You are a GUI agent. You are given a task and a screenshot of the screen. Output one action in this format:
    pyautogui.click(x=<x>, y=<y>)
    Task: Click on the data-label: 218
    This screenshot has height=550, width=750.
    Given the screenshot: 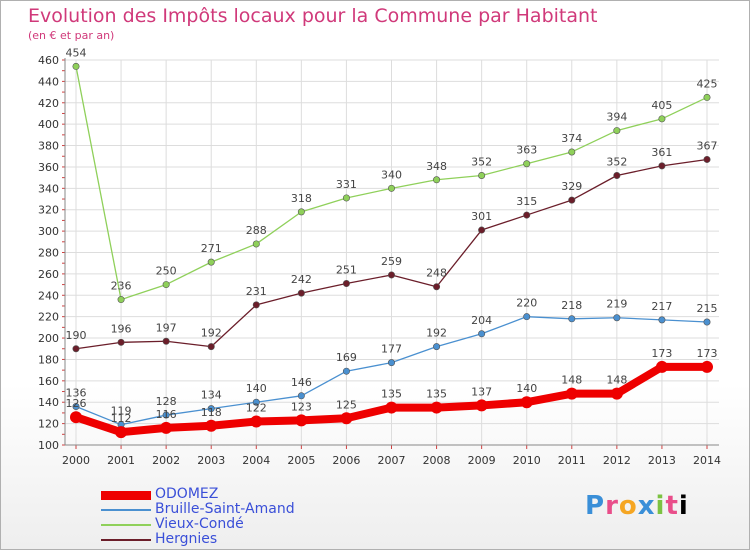 What is the action you would take?
    pyautogui.click(x=571, y=305)
    